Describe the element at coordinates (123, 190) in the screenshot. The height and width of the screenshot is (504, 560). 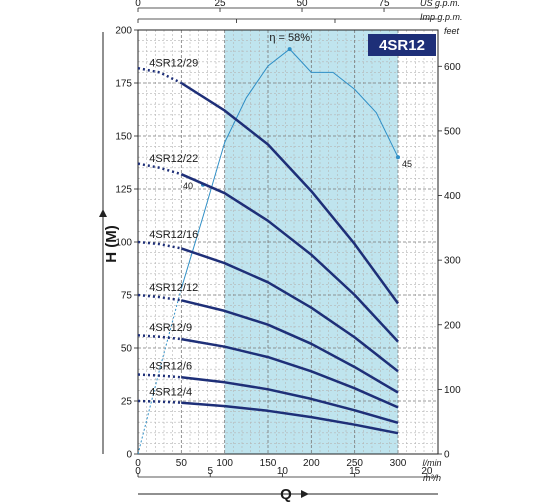
I see `y-tick-label: 125` at that location.